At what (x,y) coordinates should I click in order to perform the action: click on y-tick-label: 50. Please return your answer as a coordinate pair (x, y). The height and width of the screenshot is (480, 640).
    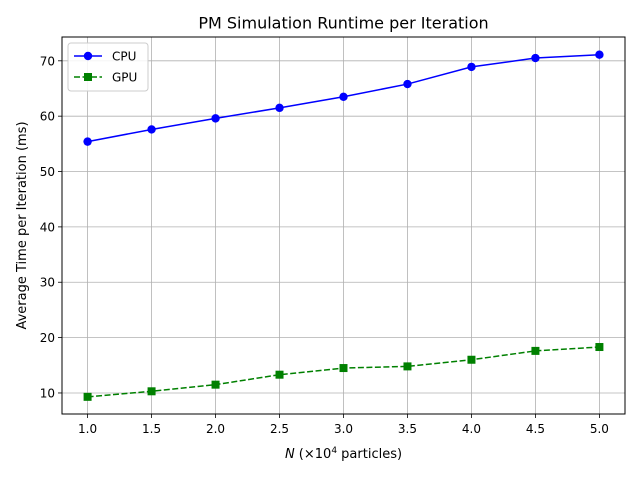
    Looking at the image, I should click on (47, 172).